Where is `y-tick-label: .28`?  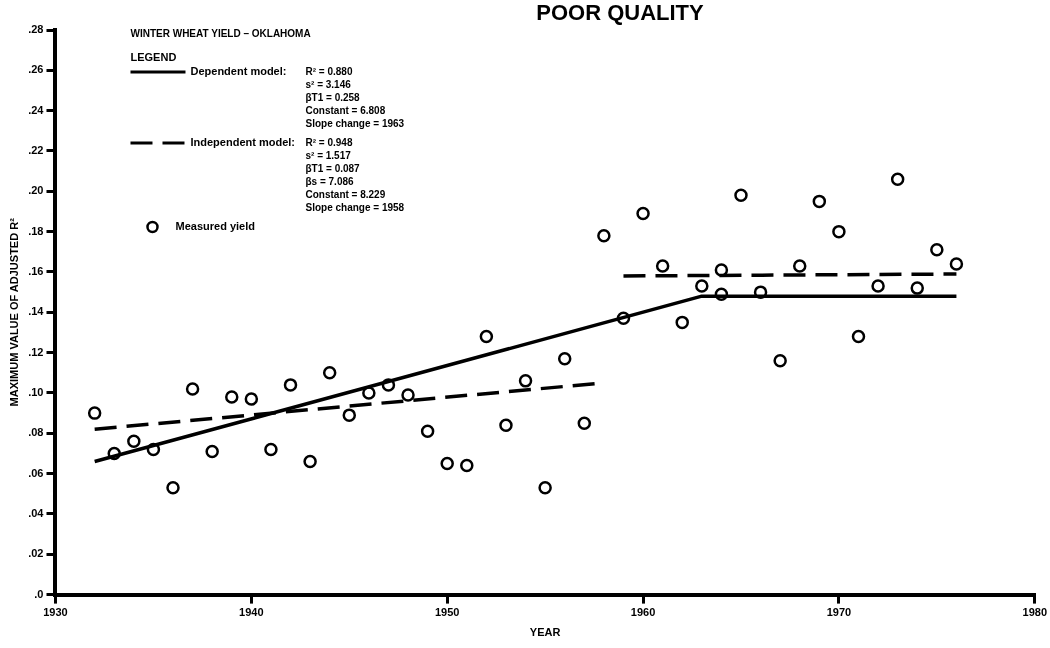 y-tick-label: .28 is located at coordinates (36, 29).